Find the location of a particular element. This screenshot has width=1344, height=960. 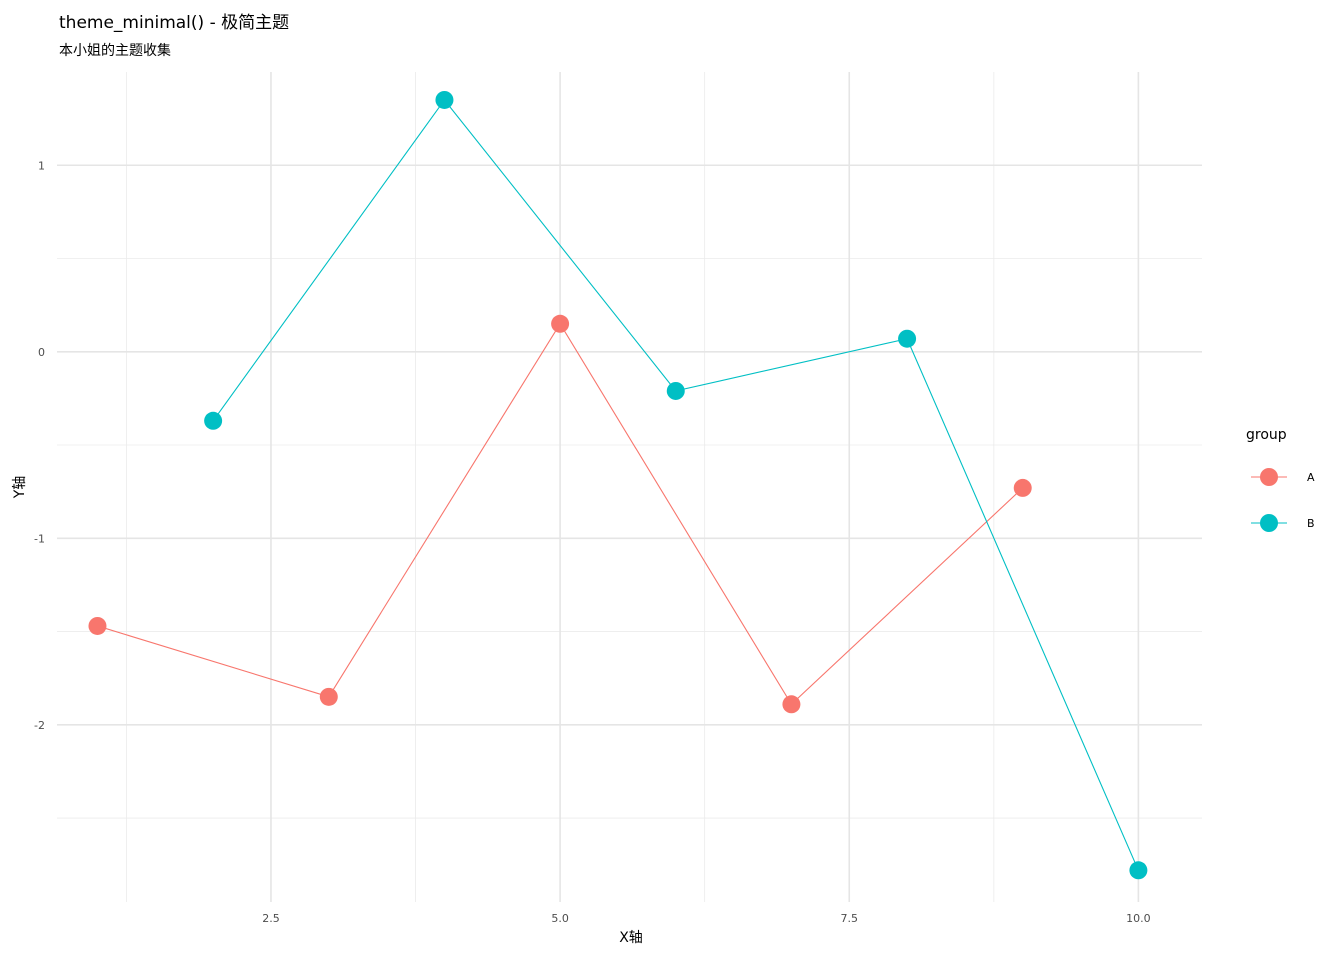

legend-title: group is located at coordinates (1266, 435).